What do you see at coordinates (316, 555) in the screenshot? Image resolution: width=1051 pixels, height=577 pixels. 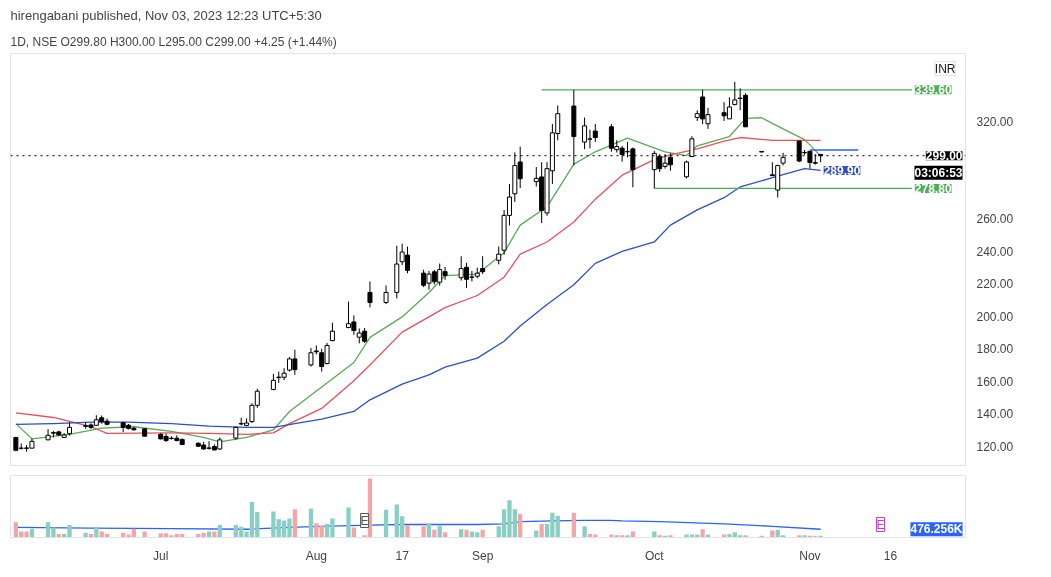 I see `x-tick-label: Aug` at bounding box center [316, 555].